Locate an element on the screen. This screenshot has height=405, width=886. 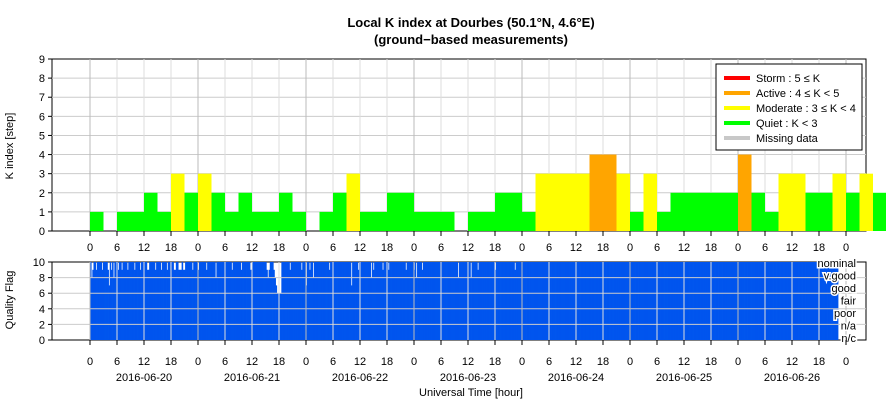
quality-y-tick-label: 6 is located at coordinates (42, 294).